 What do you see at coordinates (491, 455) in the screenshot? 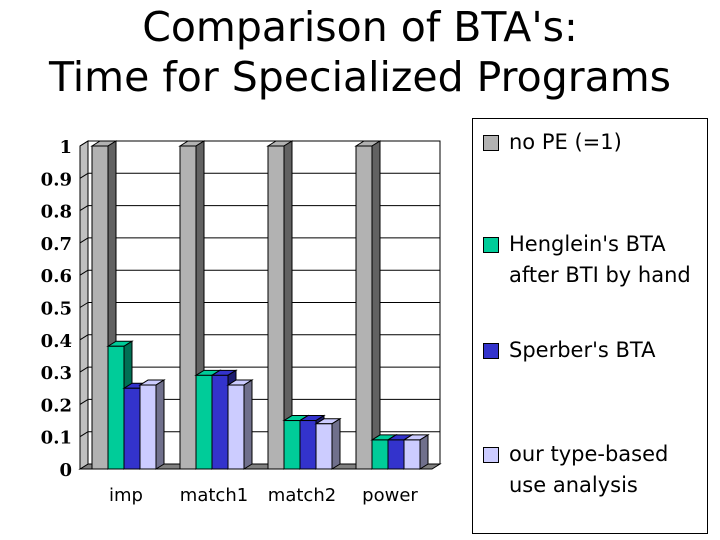
I see `legend-swatch-type-based` at bounding box center [491, 455].